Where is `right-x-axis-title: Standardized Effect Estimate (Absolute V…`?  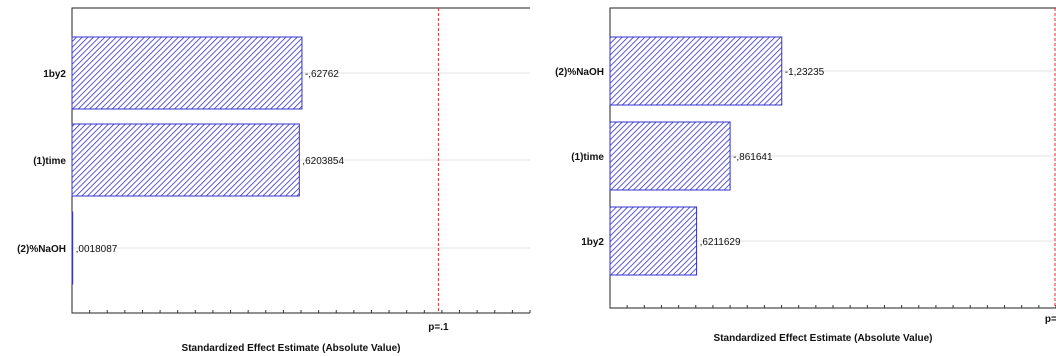
right-x-axis-title: Standardized Effect Estimate (Absolute V… is located at coordinates (823, 338).